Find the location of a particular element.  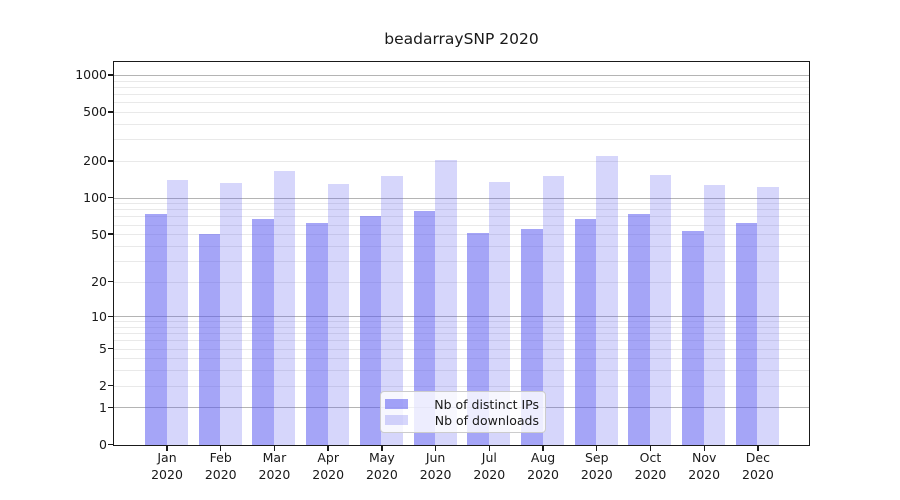

bar-downloads-sep is located at coordinates (607, 300).